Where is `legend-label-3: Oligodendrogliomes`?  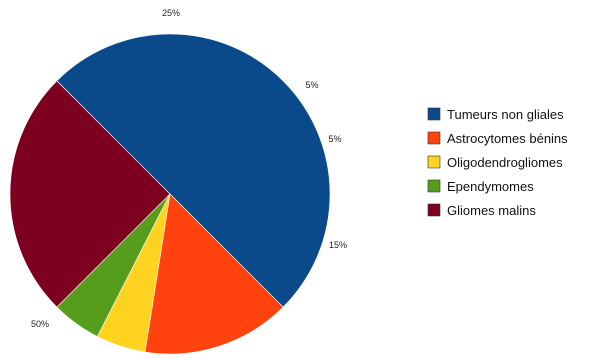
legend-label-3: Oligodendrogliomes is located at coordinates (505, 162).